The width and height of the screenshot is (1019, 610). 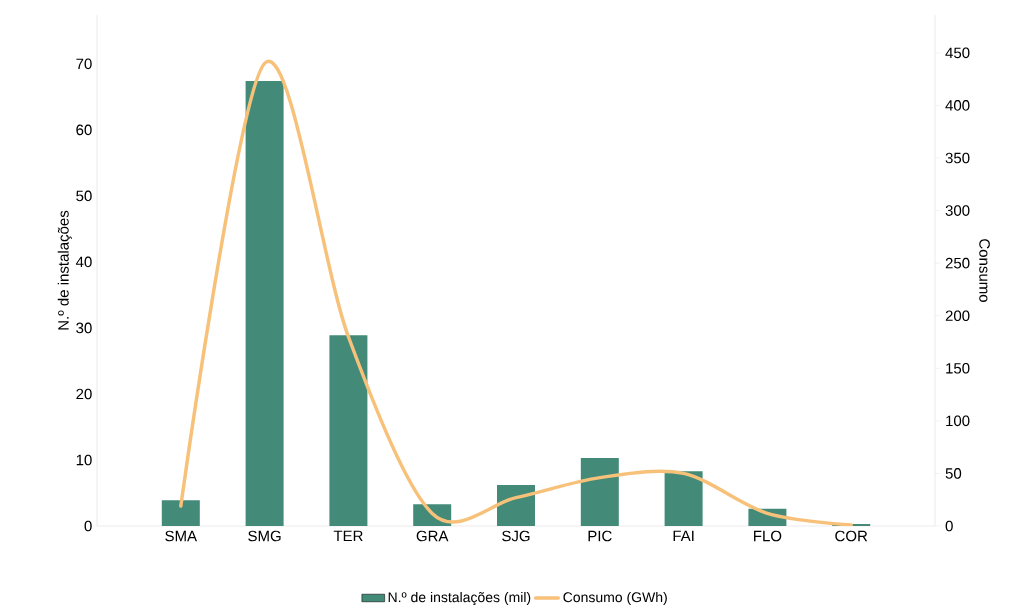 What do you see at coordinates (84, 394) in the screenshot?
I see `y-tick-label: 20` at bounding box center [84, 394].